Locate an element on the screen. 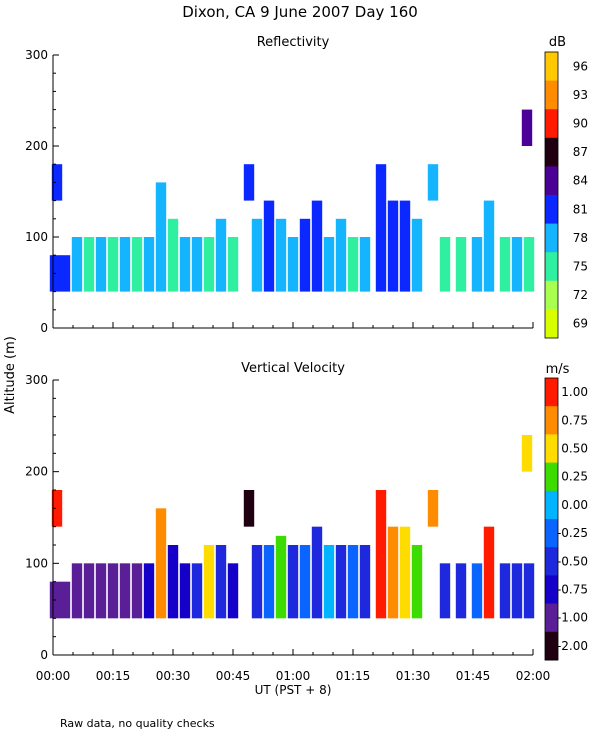  x-axis-label: UT (PST + 8) is located at coordinates (293, 690).